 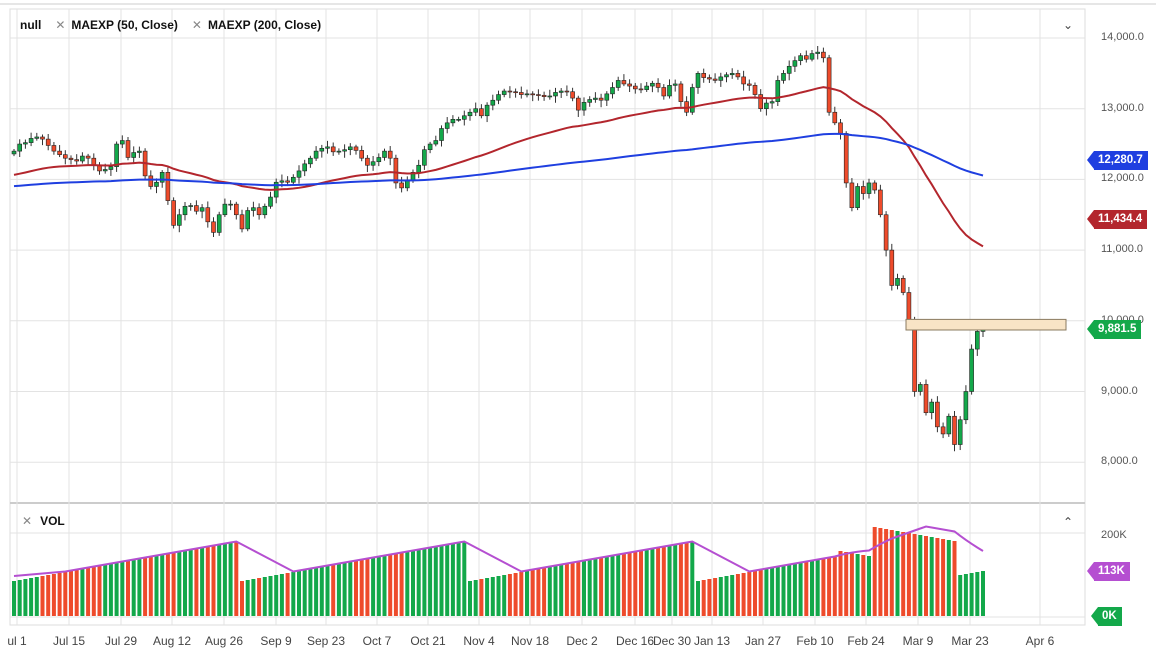 What do you see at coordinates (172, 641) in the screenshot?
I see `time-tick: Aug 12` at bounding box center [172, 641].